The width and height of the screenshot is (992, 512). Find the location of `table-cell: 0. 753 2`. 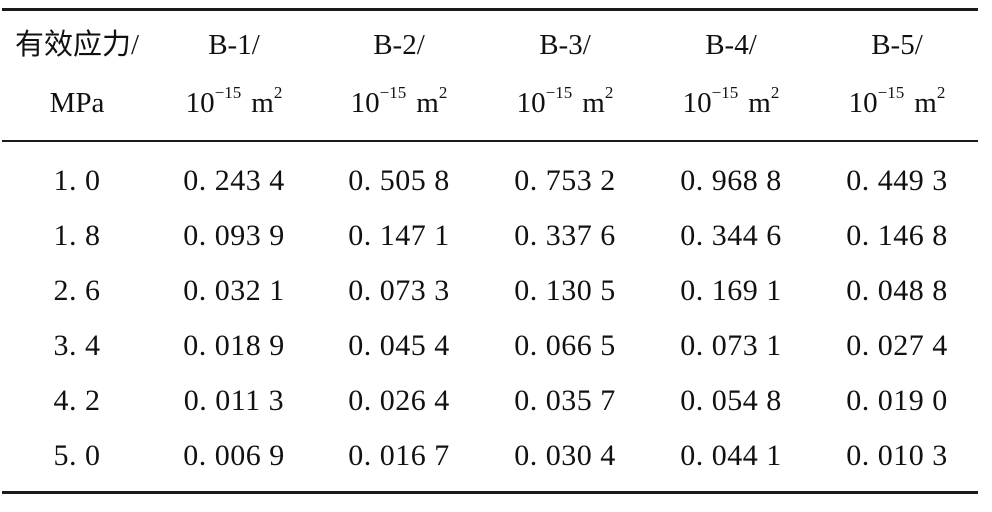

table-cell: 0. 753 2 is located at coordinates (565, 180).